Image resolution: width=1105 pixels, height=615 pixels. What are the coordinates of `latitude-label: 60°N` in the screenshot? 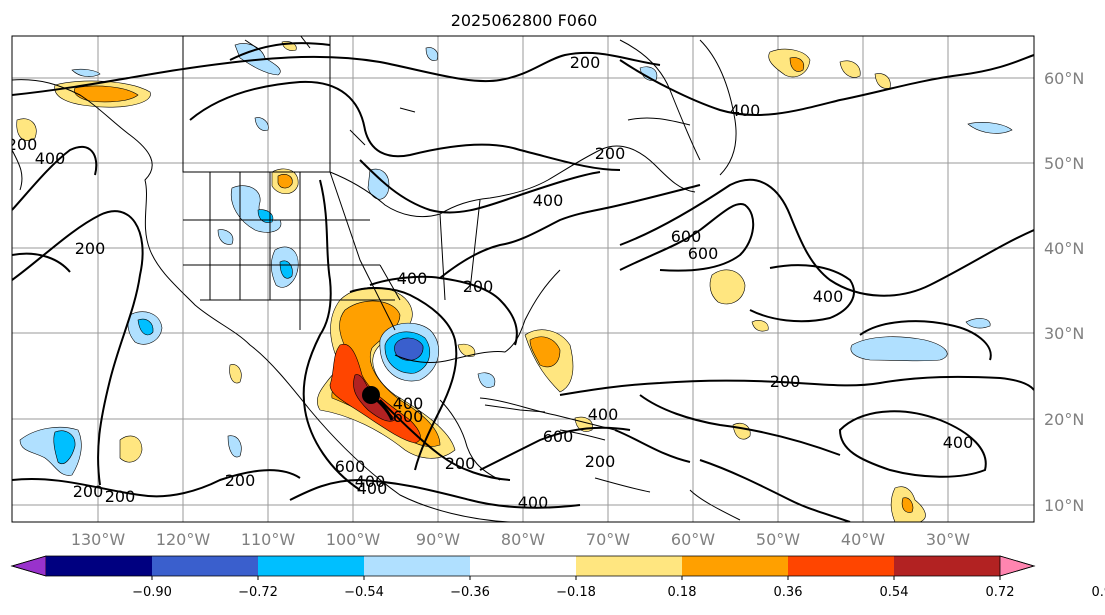 It's located at (1064, 78).